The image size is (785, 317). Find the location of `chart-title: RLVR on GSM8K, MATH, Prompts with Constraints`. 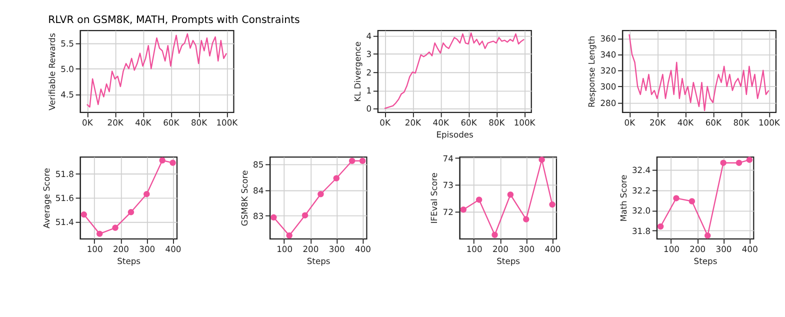

chart-title: RLVR on GSM8K, MATH, Prompts with Constraints is located at coordinates (174, 20).